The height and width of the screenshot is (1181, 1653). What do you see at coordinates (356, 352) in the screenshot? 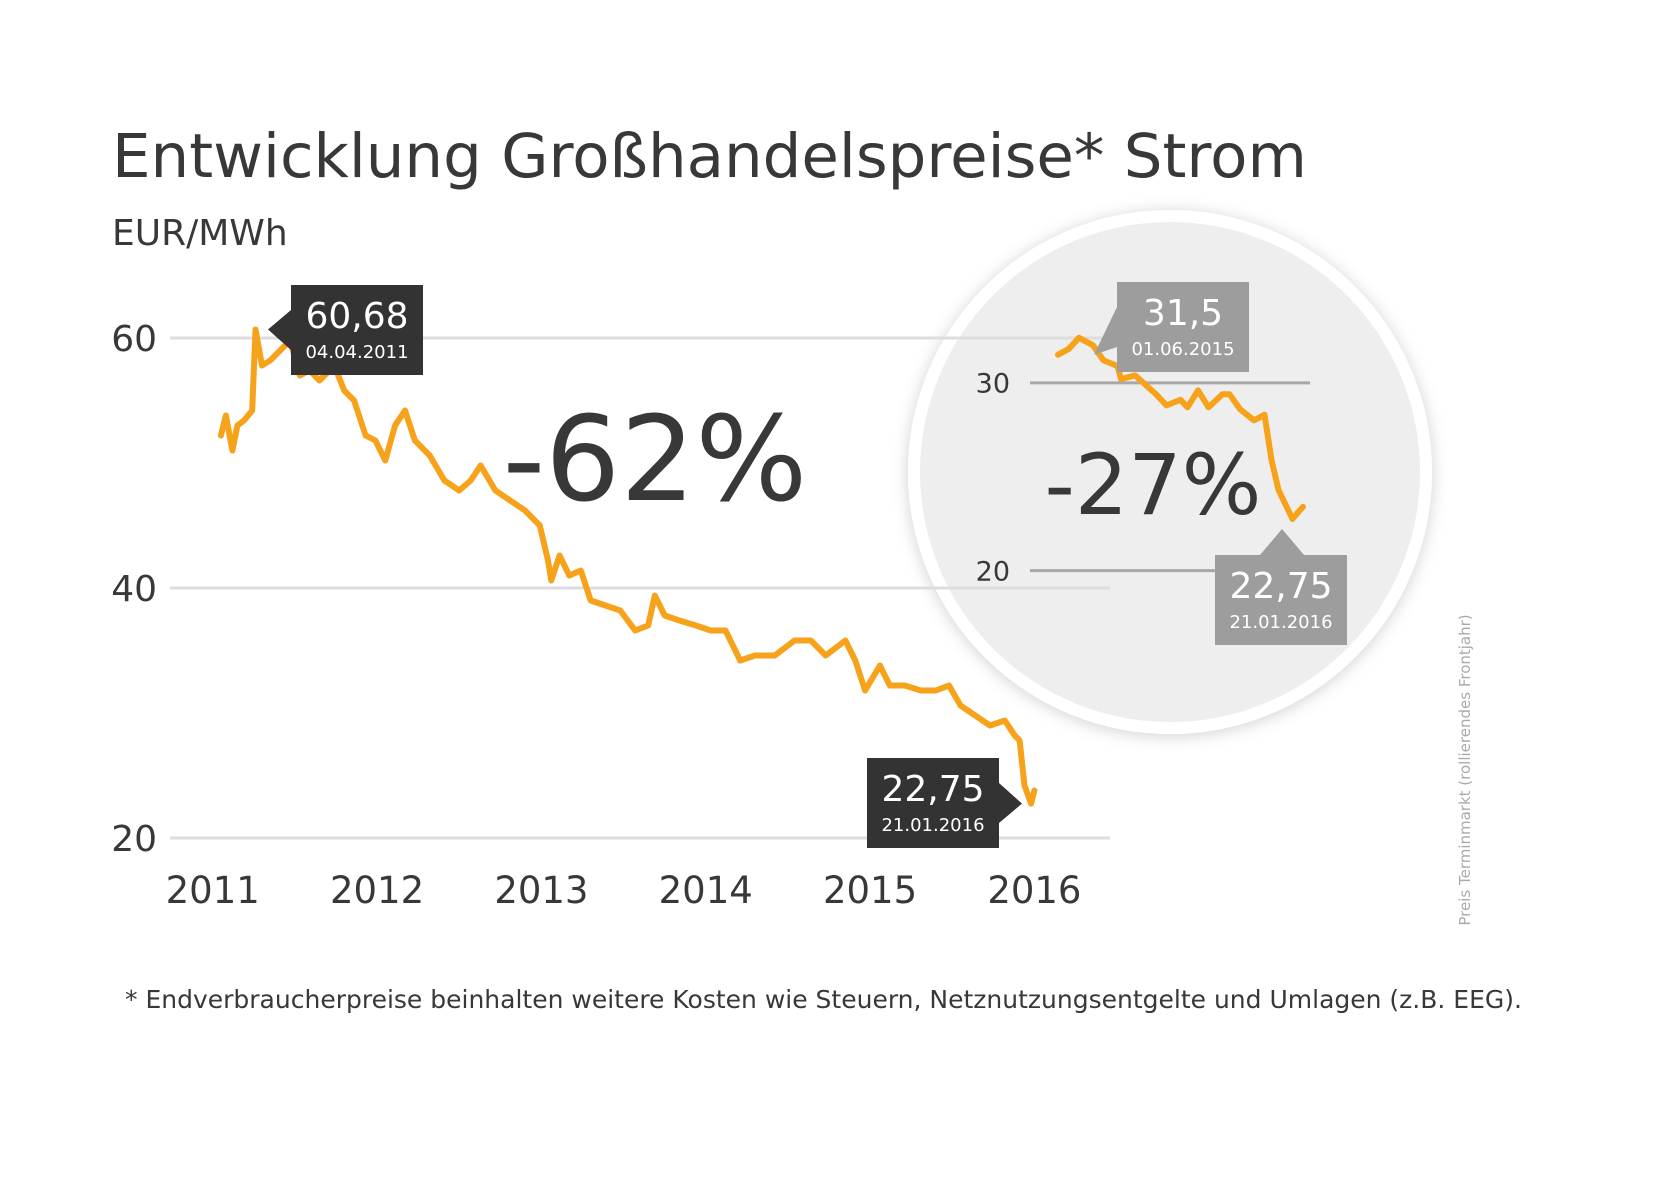
I see `callout-date: 04.04.2011` at bounding box center [356, 352].